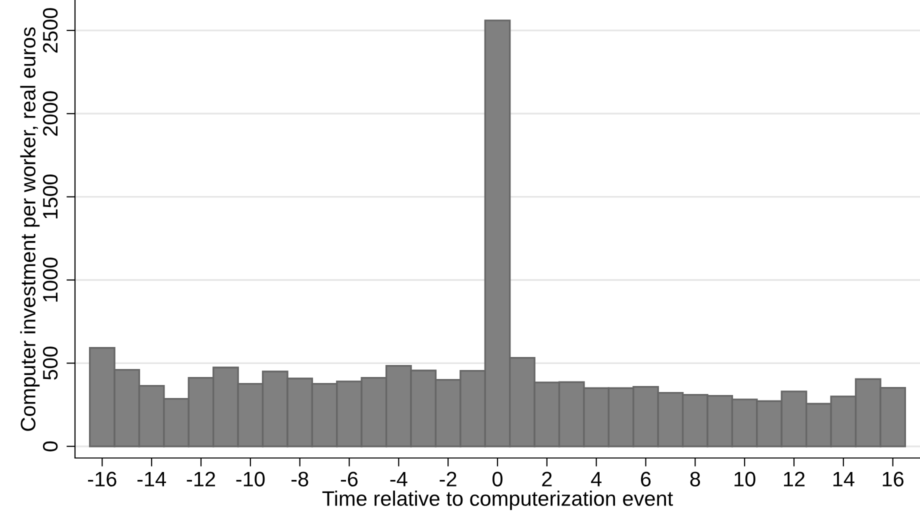  What do you see at coordinates (497, 479) in the screenshot?
I see `x-tick-label: 0` at bounding box center [497, 479].